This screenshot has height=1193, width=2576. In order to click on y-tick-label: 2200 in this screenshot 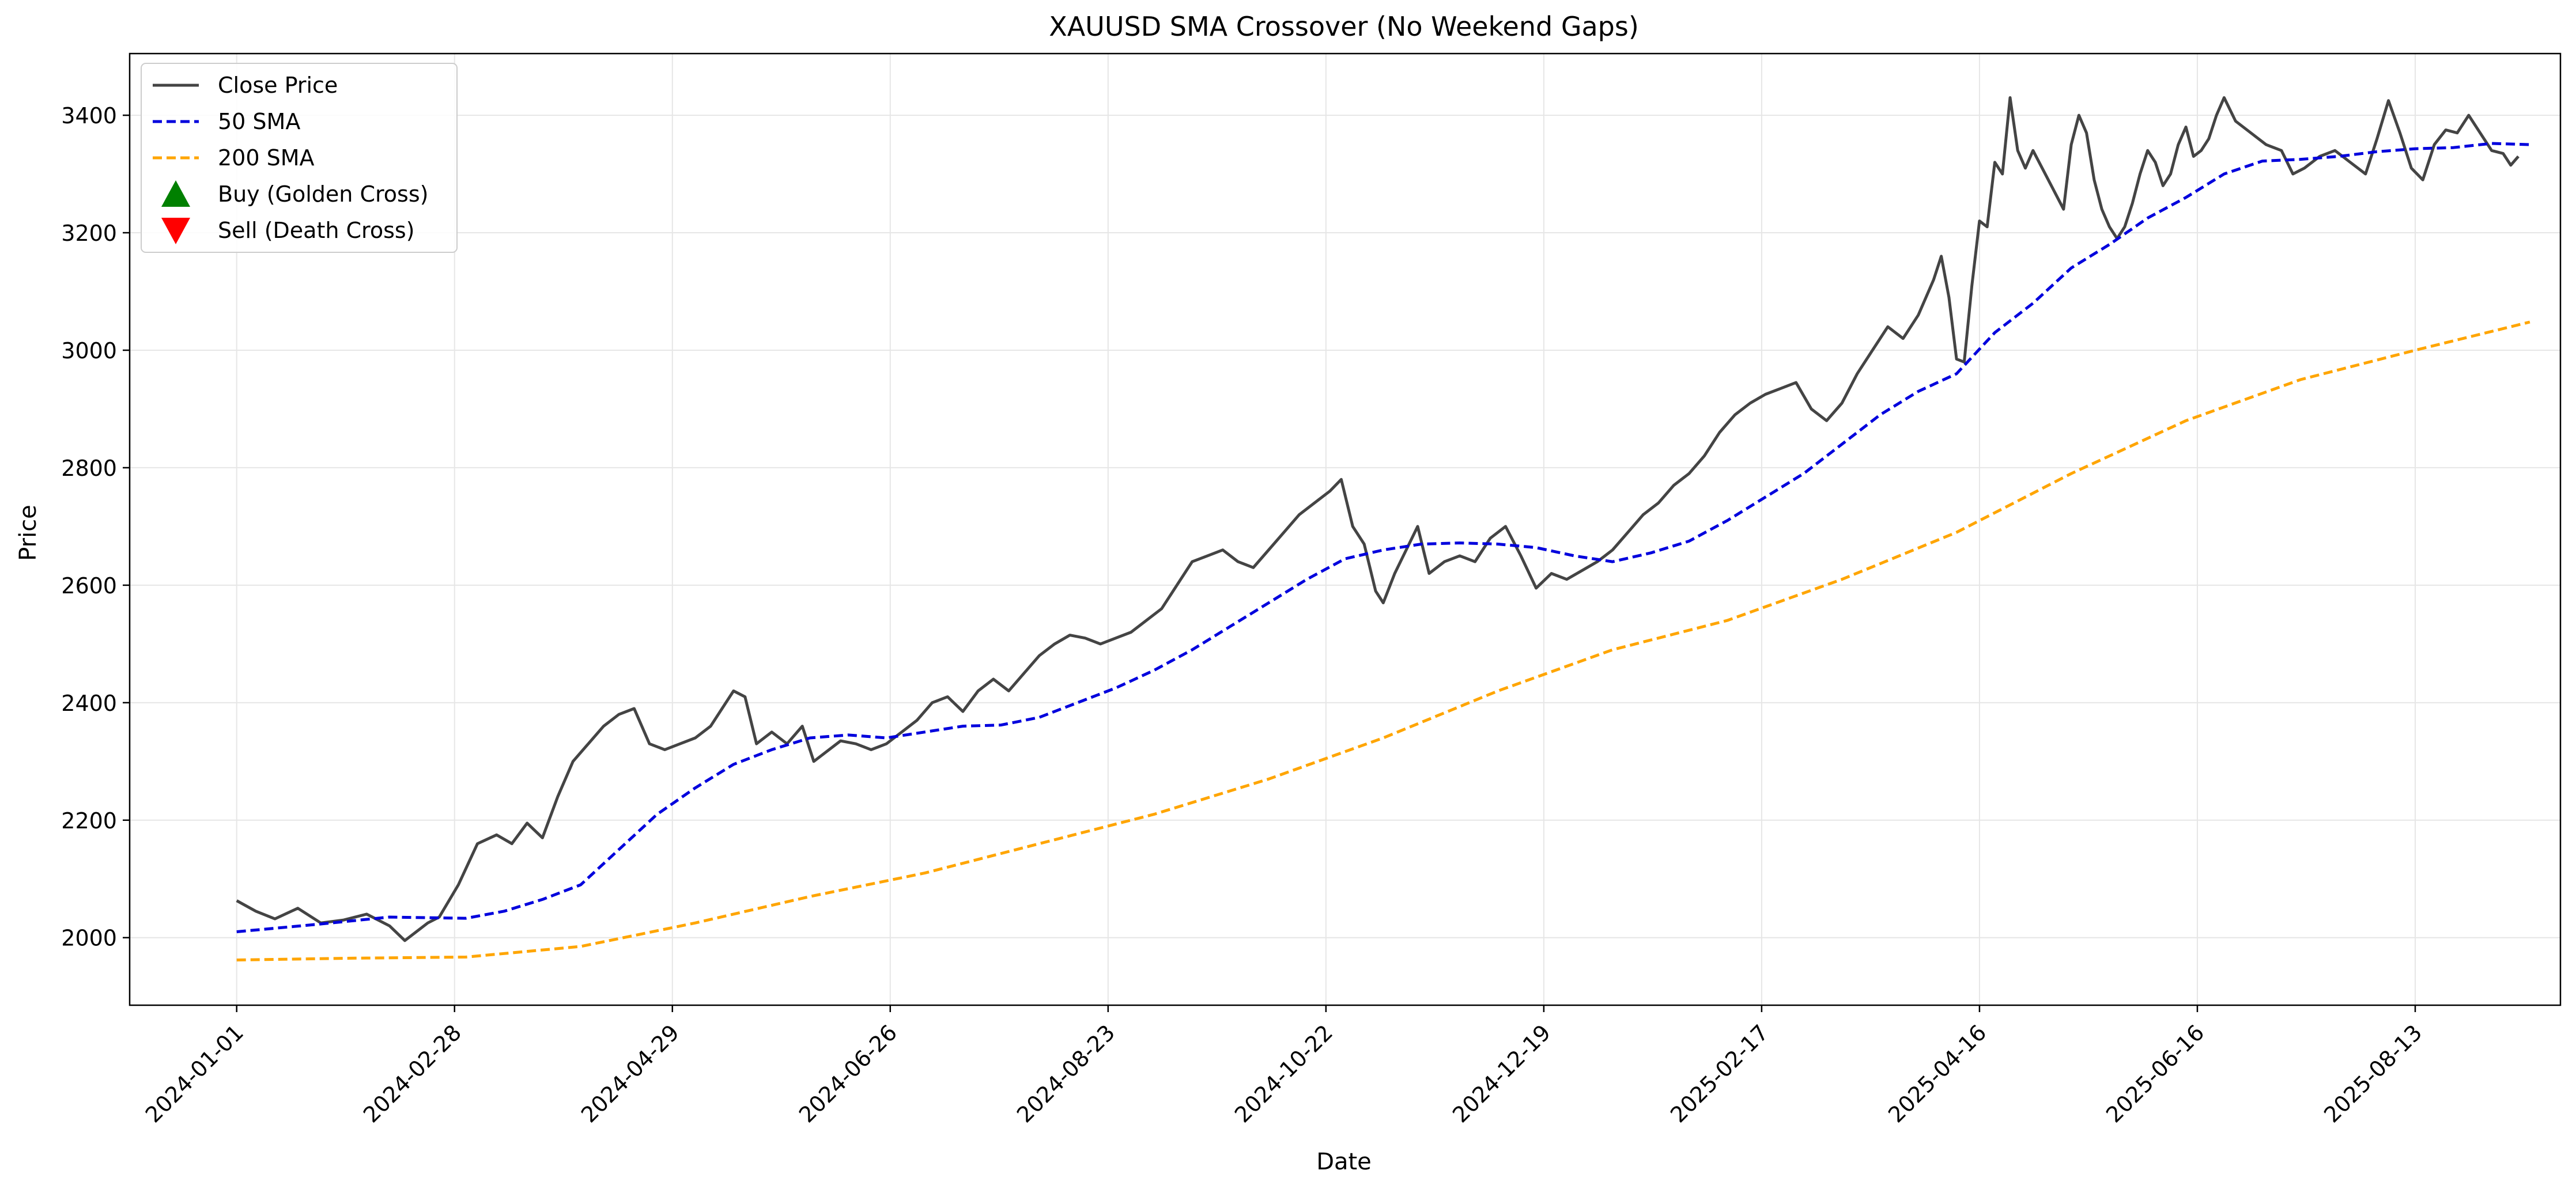, I will do `click(89, 821)`.